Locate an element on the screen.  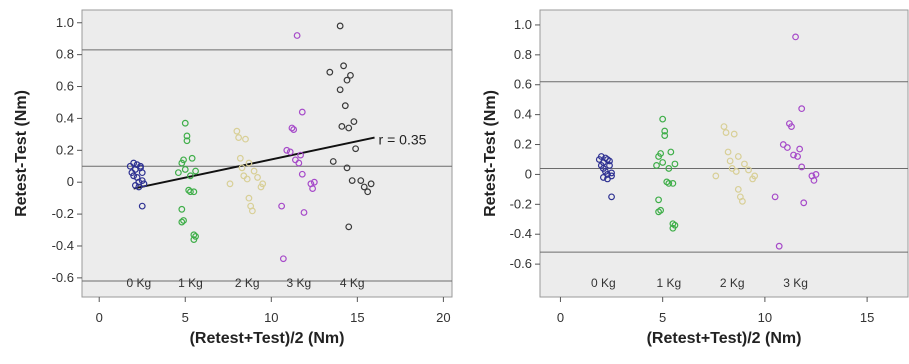
y-tick-label: -0.6 is located at coordinates (521, 263).